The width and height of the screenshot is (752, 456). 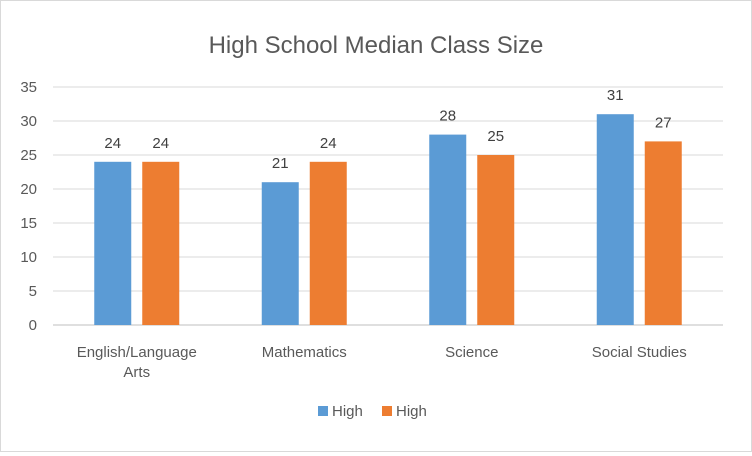 What do you see at coordinates (639, 352) in the screenshot?
I see `x-tick-label: Social Studies` at bounding box center [639, 352].